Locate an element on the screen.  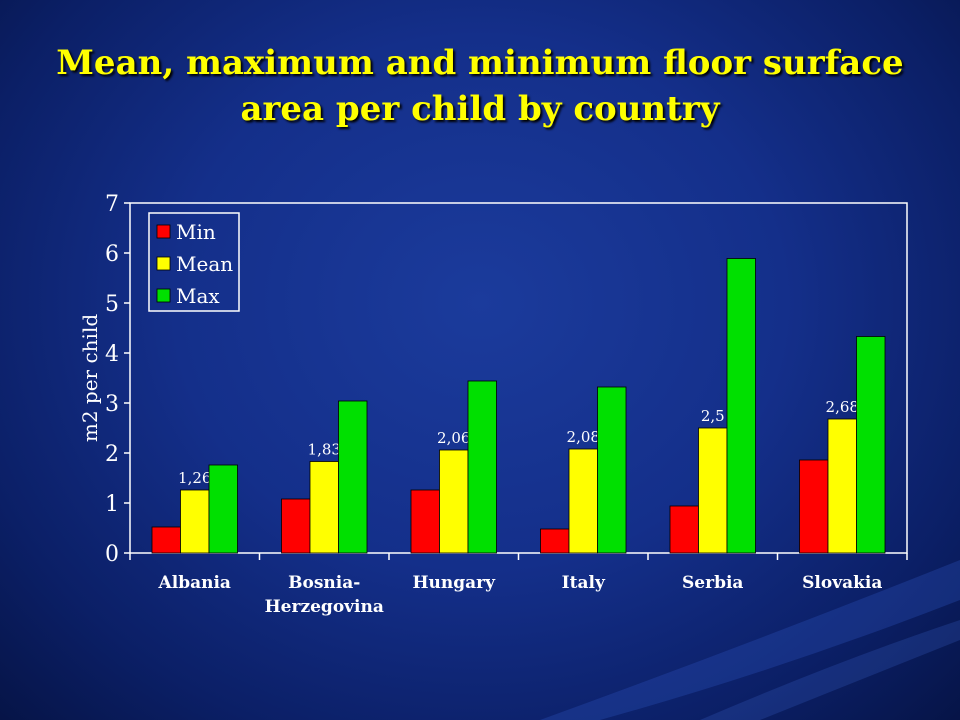
x-tick-label: Hungary is located at coordinates (454, 583).